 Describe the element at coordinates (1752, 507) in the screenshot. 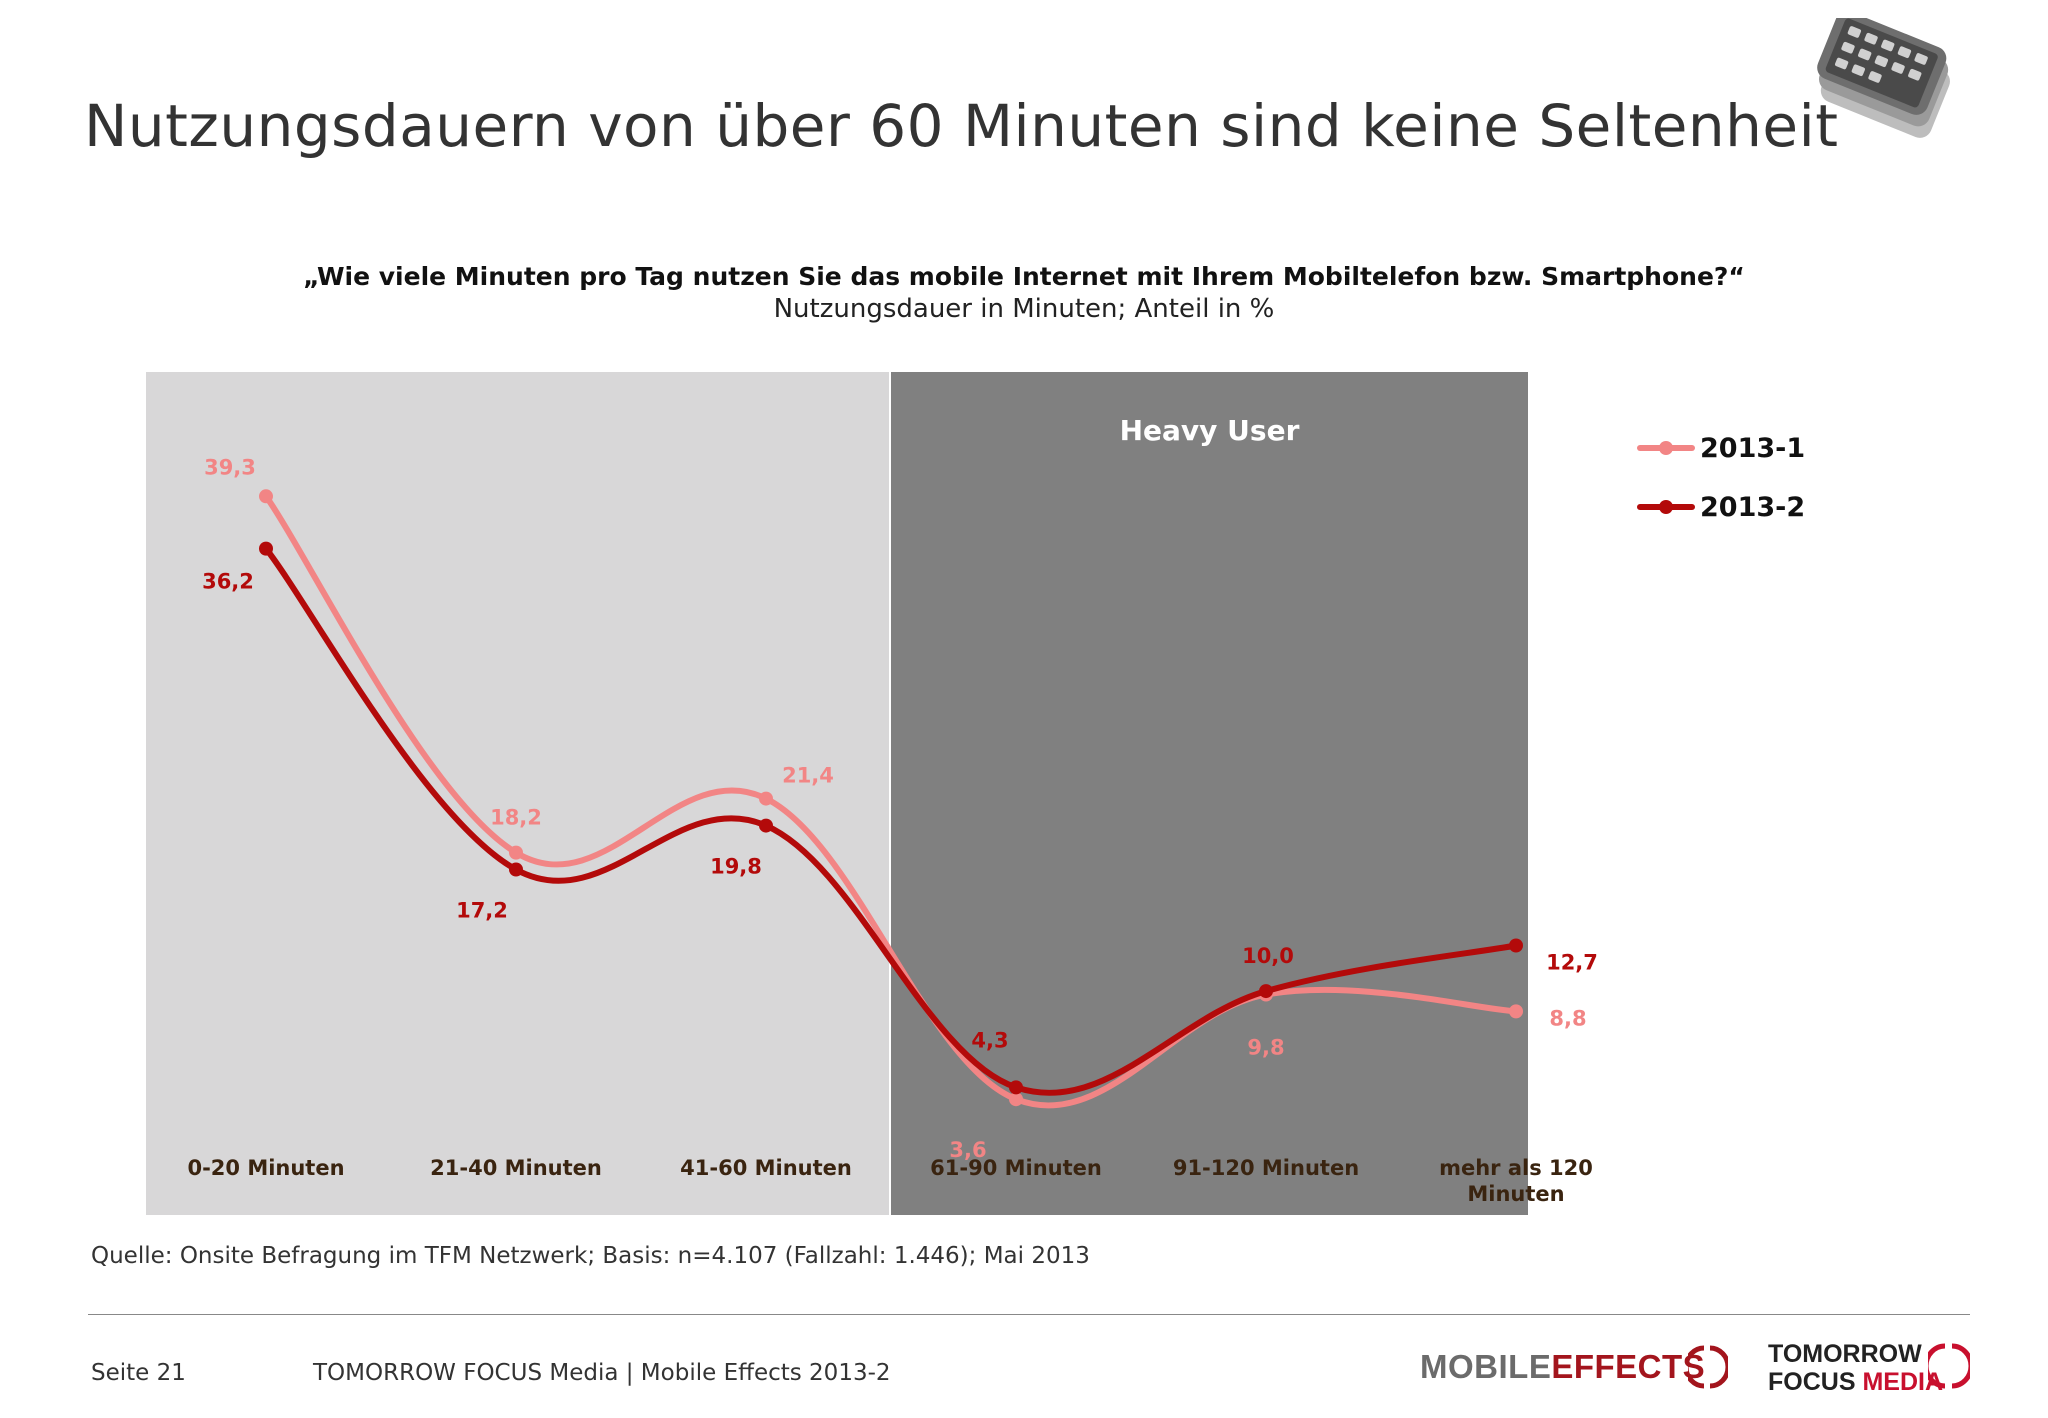

I see `legend-label-2013-2: 2013-2` at that location.